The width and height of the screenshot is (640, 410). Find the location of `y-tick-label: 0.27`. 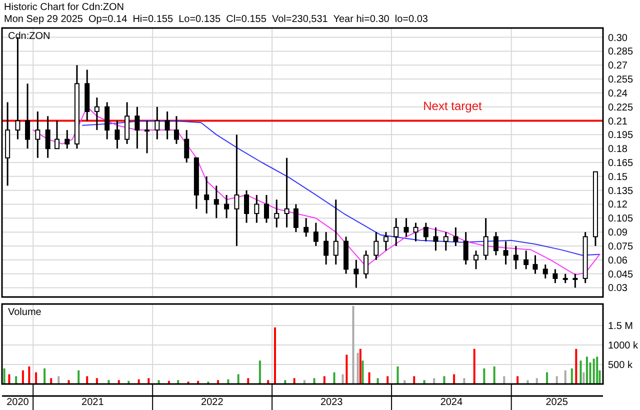

y-tick-label: 0.27 is located at coordinates (618, 66).